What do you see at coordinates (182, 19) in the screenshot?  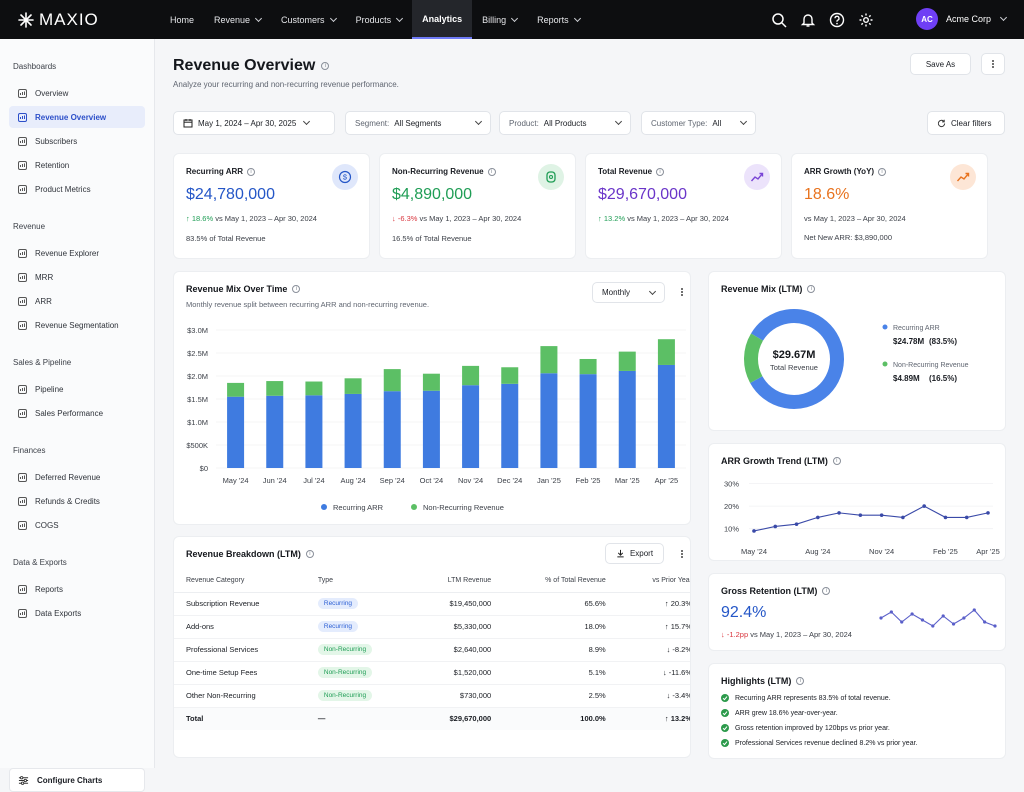 I see `nav-item-home: Home` at bounding box center [182, 19].